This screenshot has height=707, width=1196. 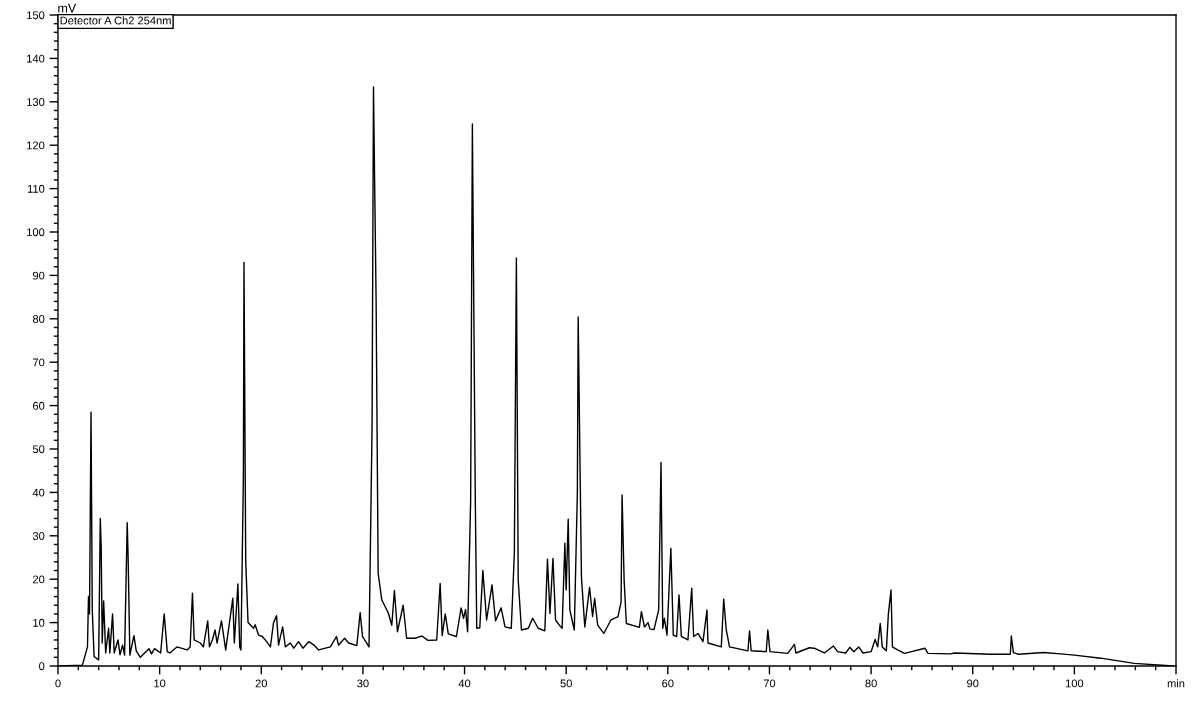 I want to click on y-tick-label: 60, so click(x=39, y=405).